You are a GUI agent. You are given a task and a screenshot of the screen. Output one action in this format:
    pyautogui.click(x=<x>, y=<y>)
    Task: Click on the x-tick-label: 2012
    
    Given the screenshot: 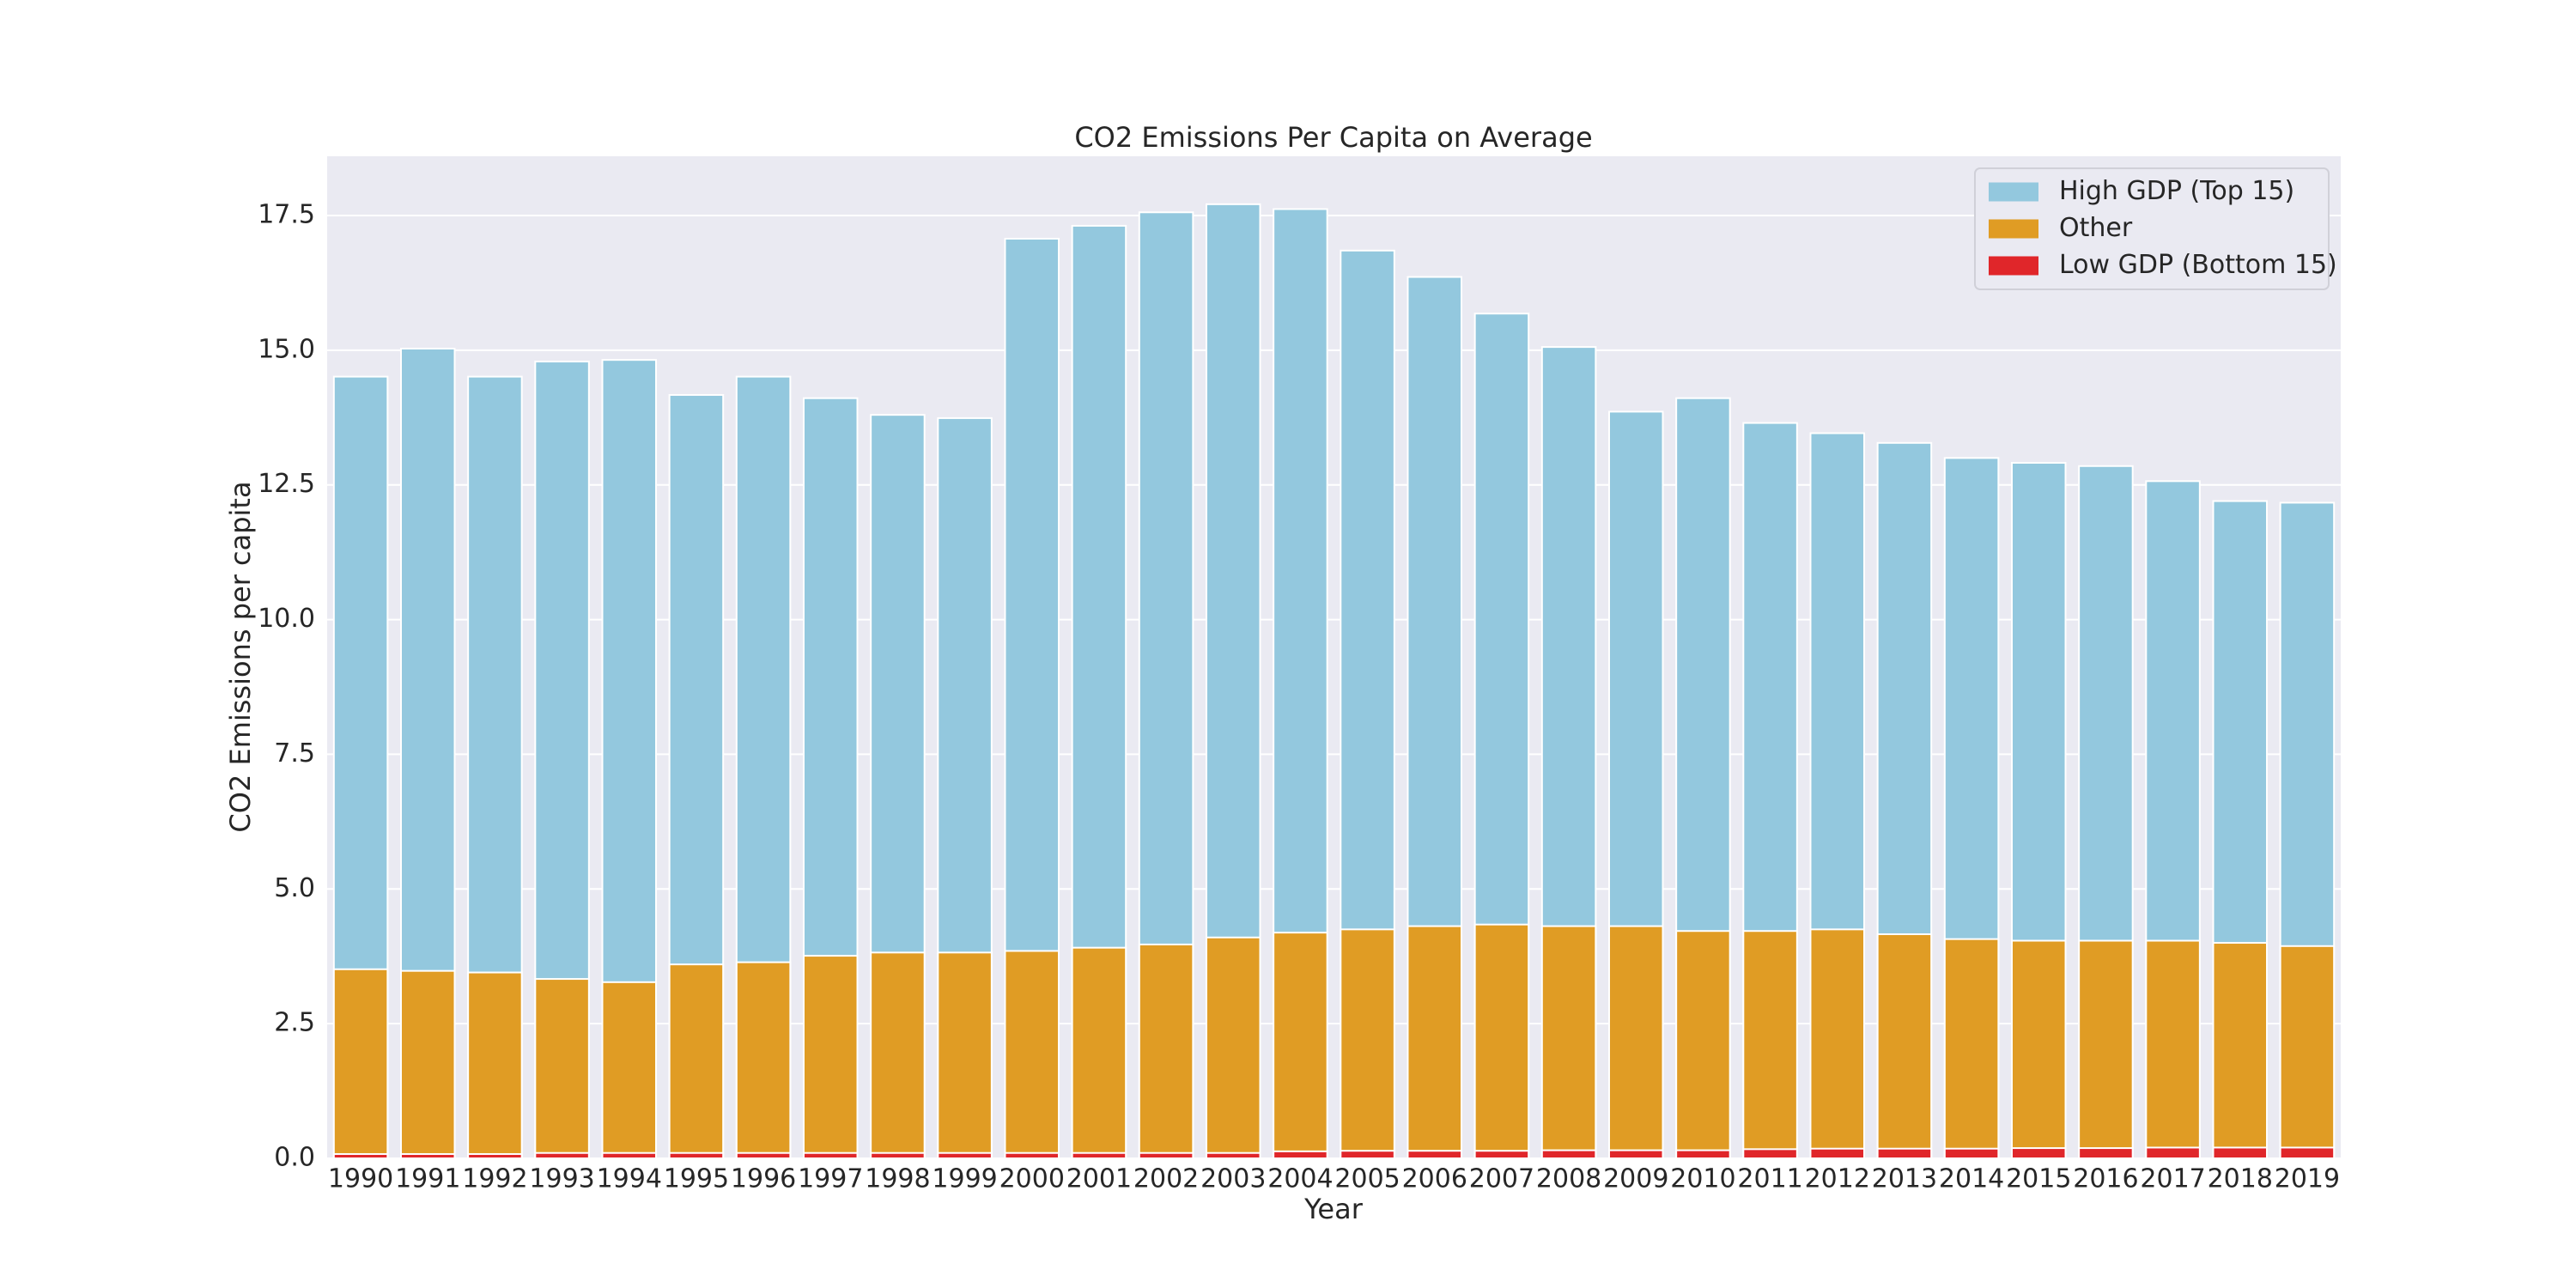 What is the action you would take?
    pyautogui.click(x=1837, y=1179)
    